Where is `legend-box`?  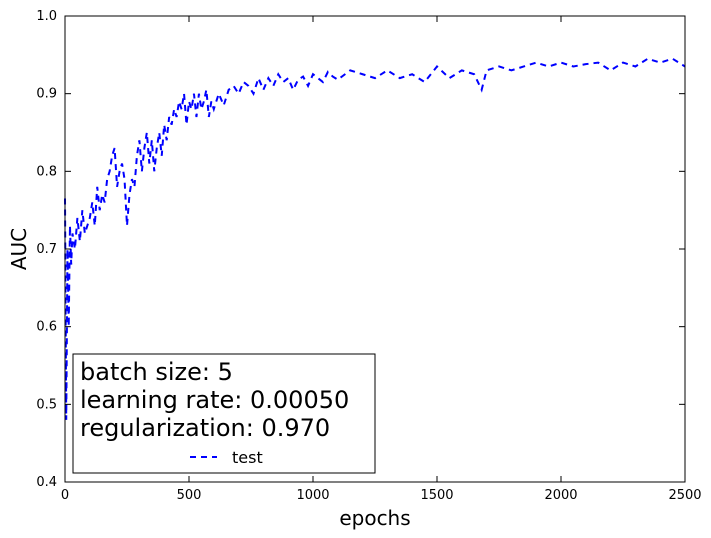 legend-box is located at coordinates (224, 413).